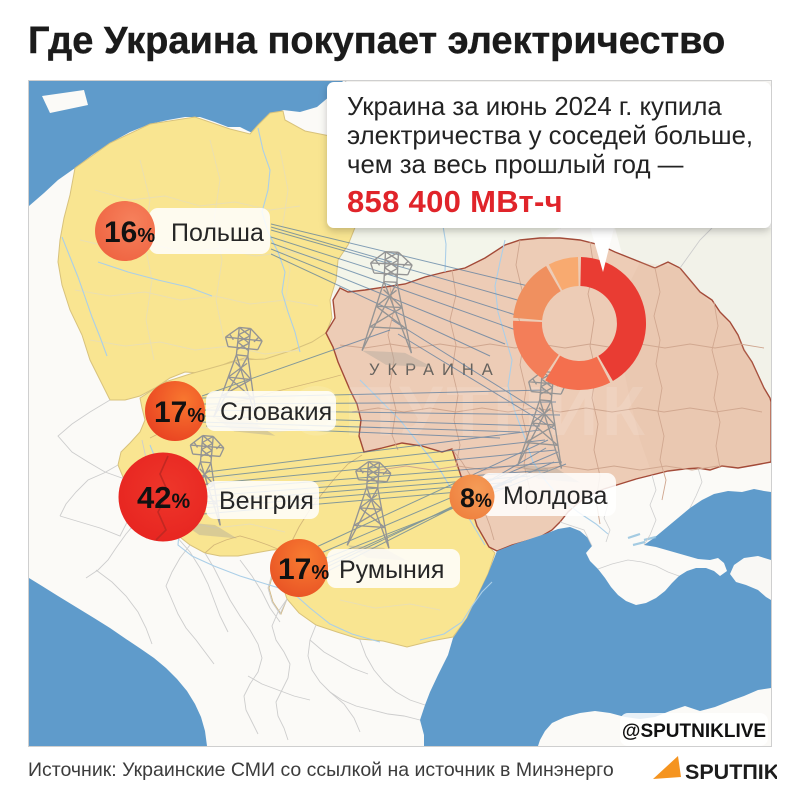  I want to click on svg-text: SPUTПIK, so click(731, 772).